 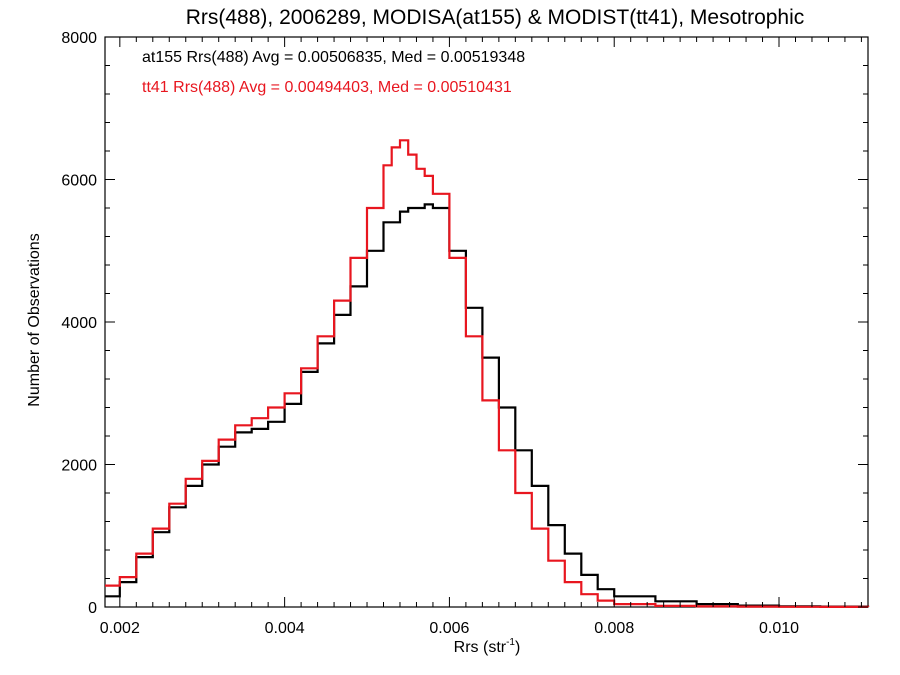 What do you see at coordinates (449, 628) in the screenshot?
I see `x-tick-label: 0.006` at bounding box center [449, 628].